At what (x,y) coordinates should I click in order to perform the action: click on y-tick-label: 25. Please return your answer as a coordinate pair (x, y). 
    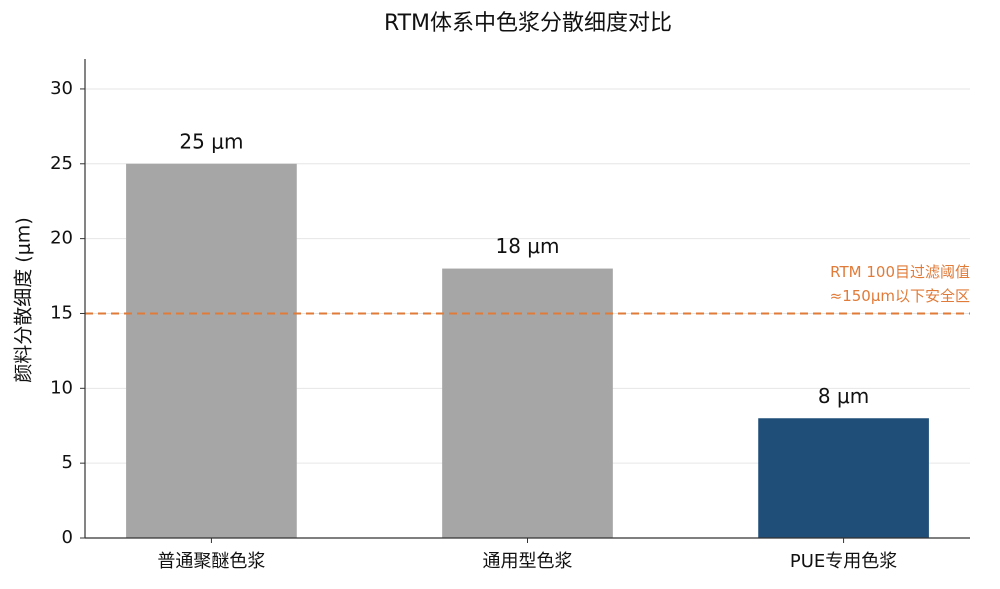
    Looking at the image, I should click on (61, 163).